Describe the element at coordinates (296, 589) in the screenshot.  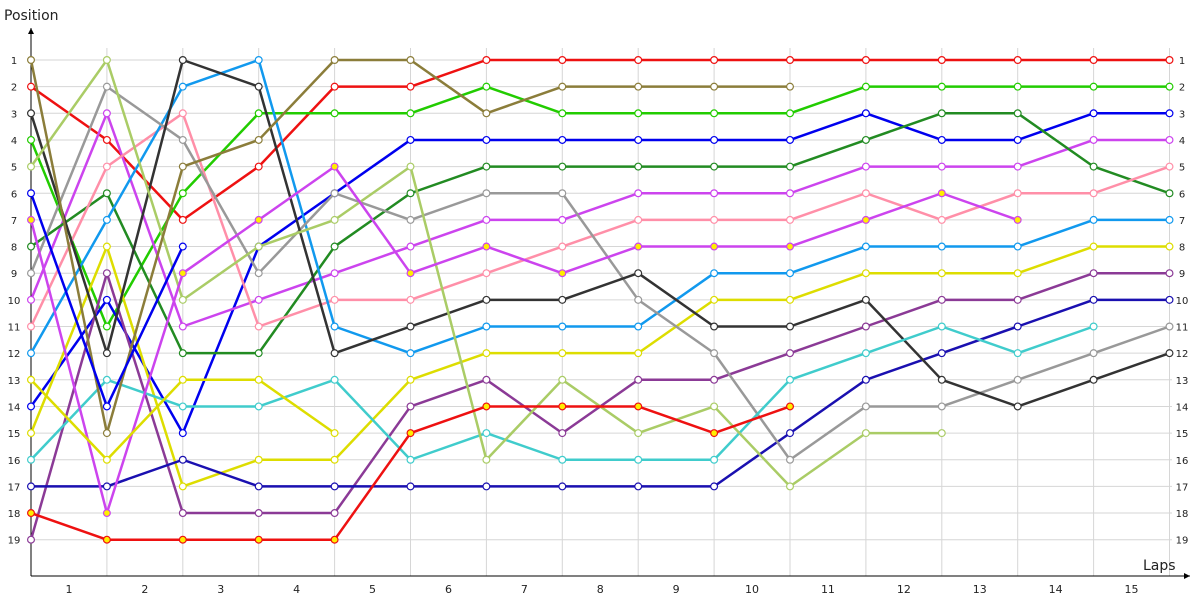
I see `x-tick-label: 4` at that location.